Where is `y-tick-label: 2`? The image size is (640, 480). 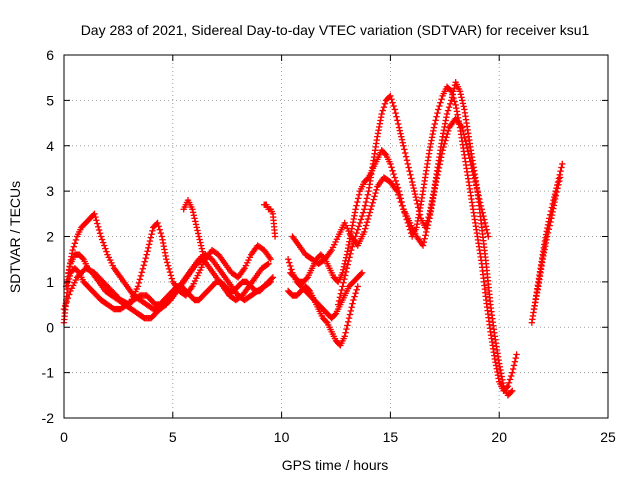 y-tick-label: 2 is located at coordinates (50, 237).